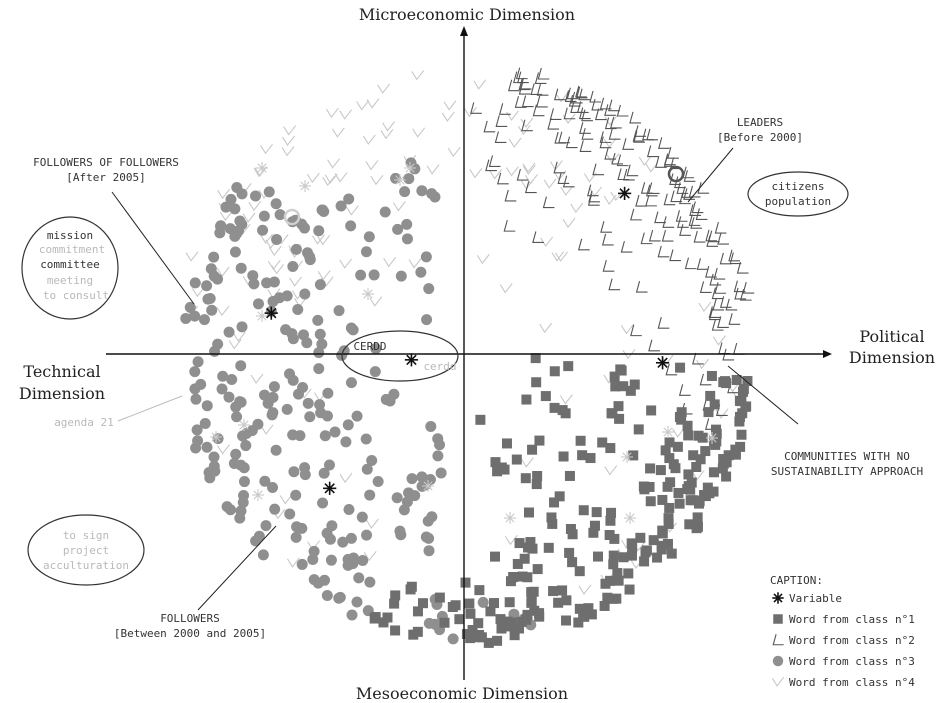 This screenshot has width=946, height=703. Describe the element at coordinates (70, 264) in the screenshot. I see `committee-word: committee` at that location.